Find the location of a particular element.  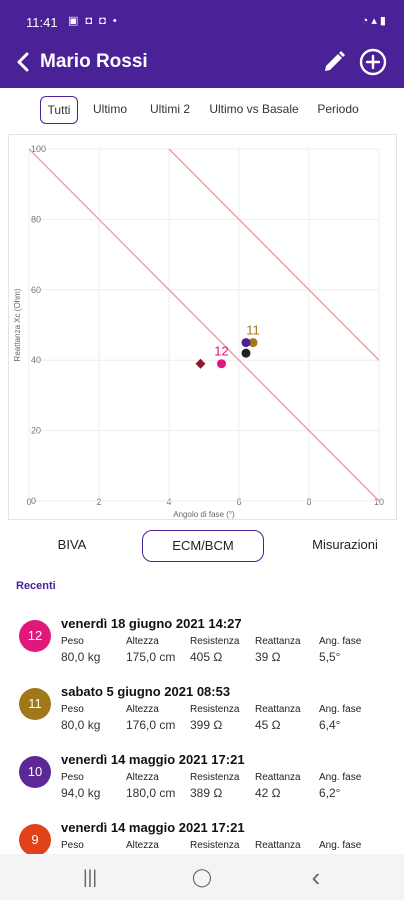

measurement-cell: Resistenza 389 Ω is located at coordinates (222, 786).